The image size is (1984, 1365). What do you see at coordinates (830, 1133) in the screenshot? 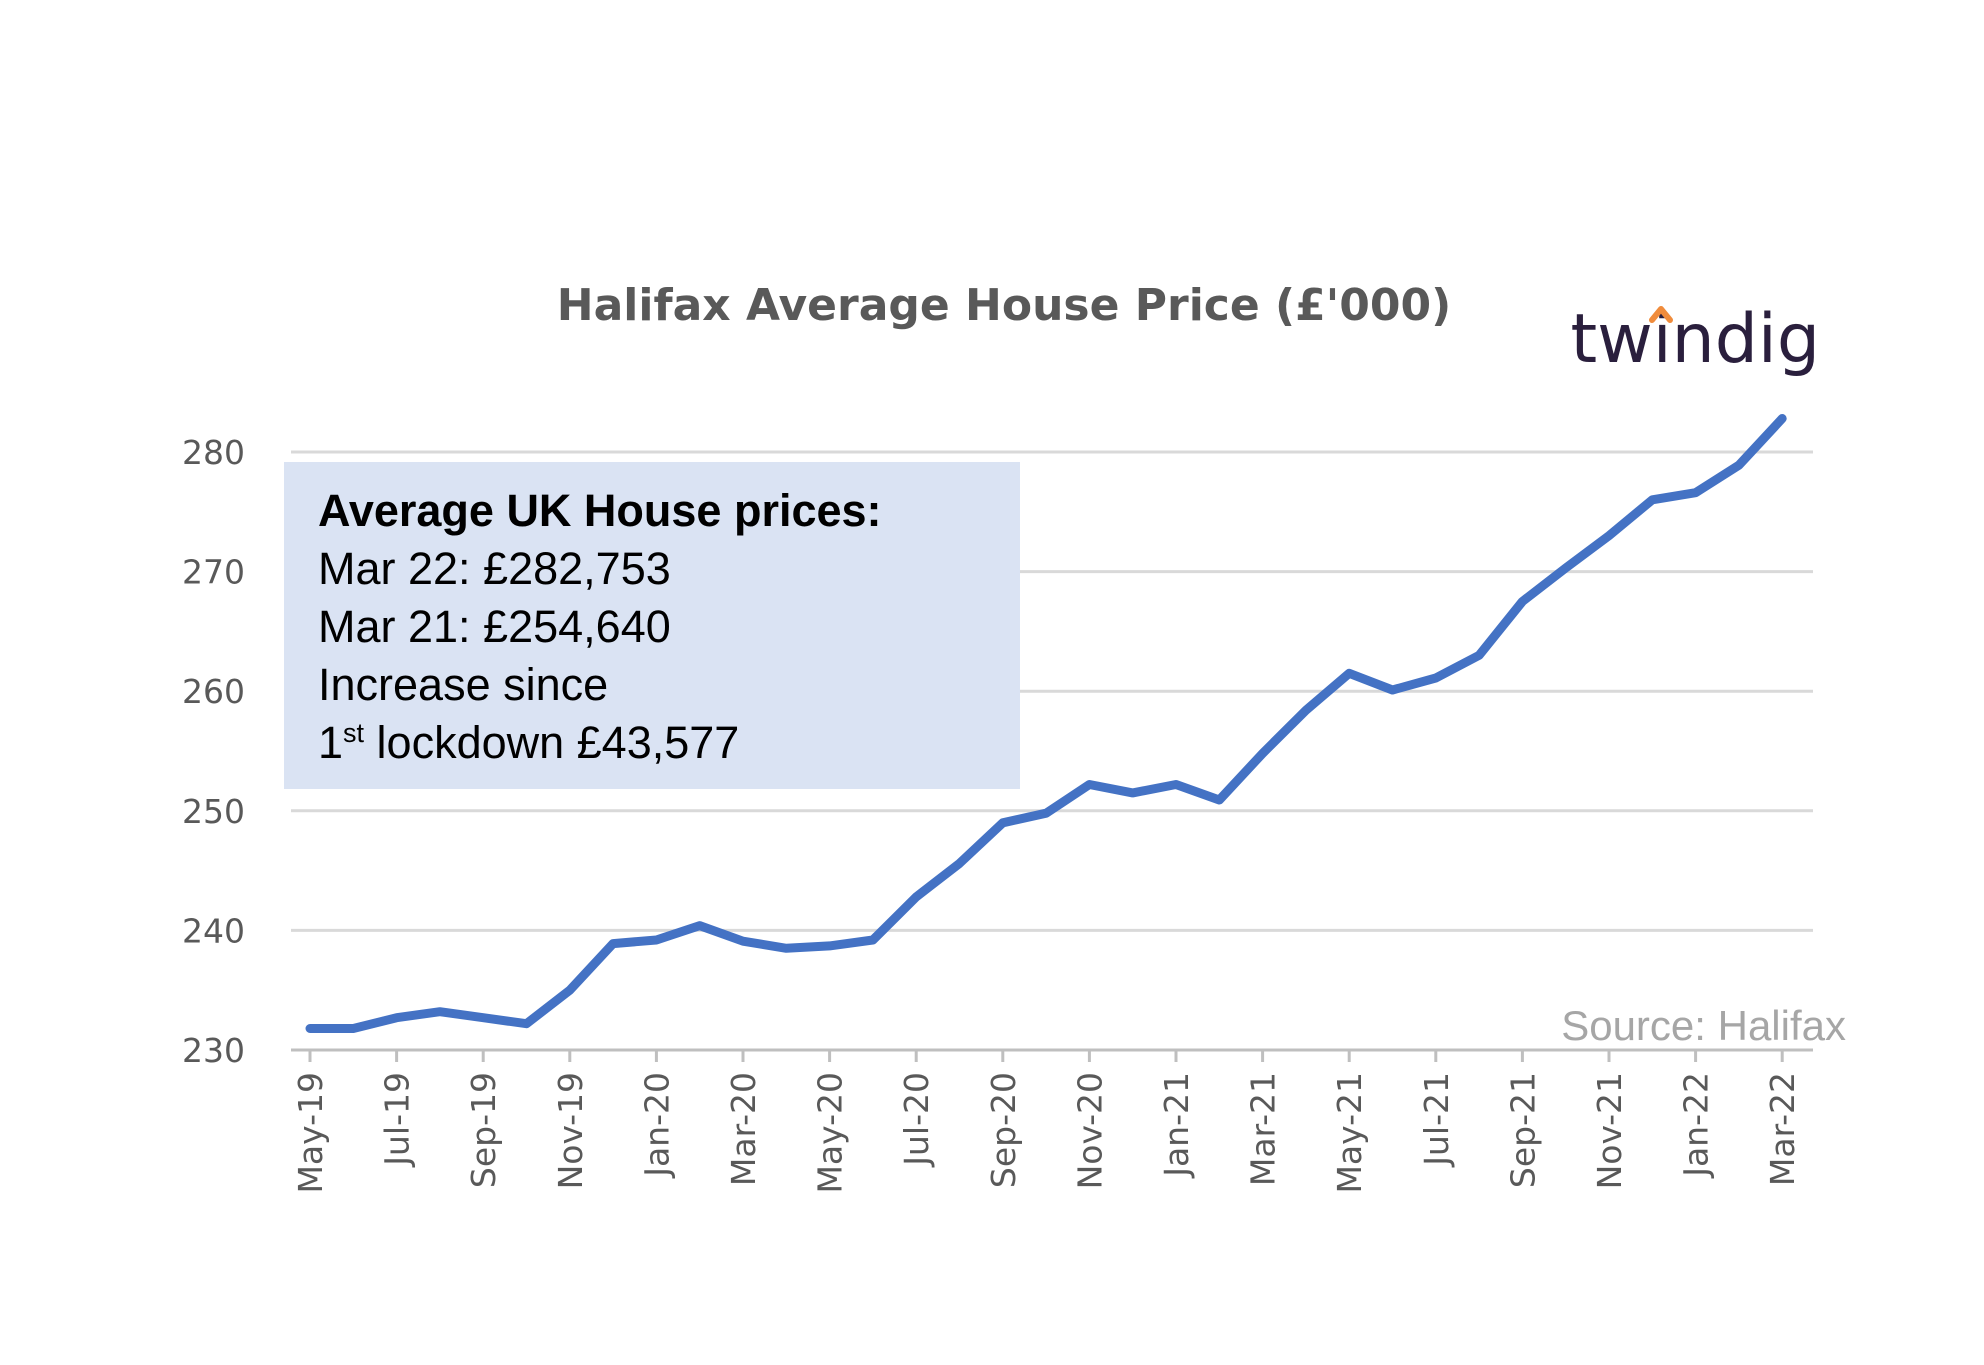
I see `x-tick-label-May-20: May-20` at bounding box center [830, 1133].